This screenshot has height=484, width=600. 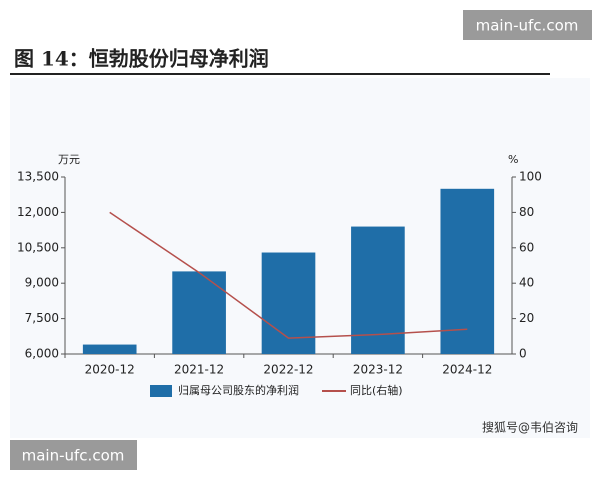 I want to click on y-tick-label: 7,500, so click(x=42, y=318).